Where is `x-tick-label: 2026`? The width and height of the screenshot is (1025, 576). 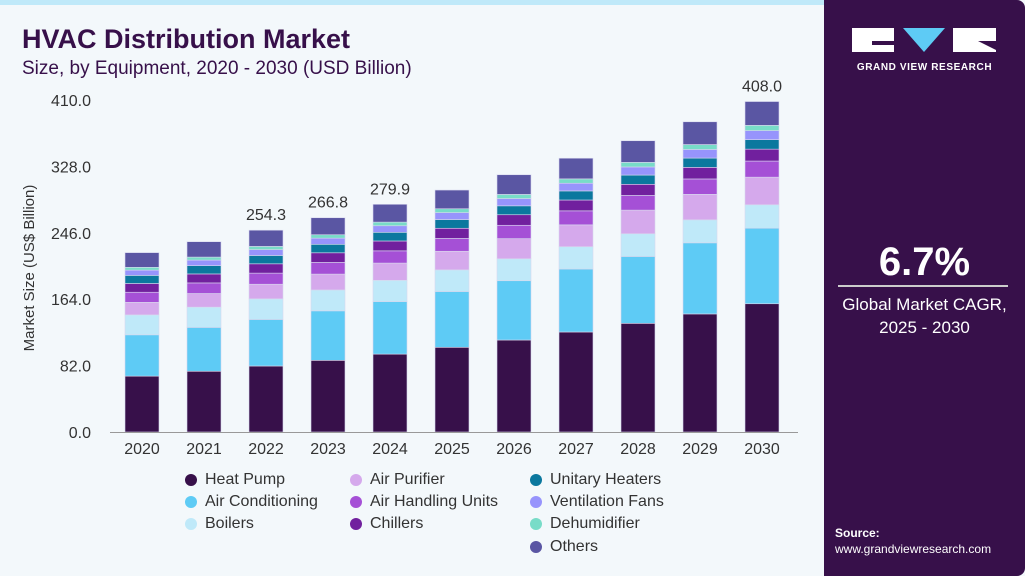 x-tick-label: 2026 is located at coordinates (514, 449).